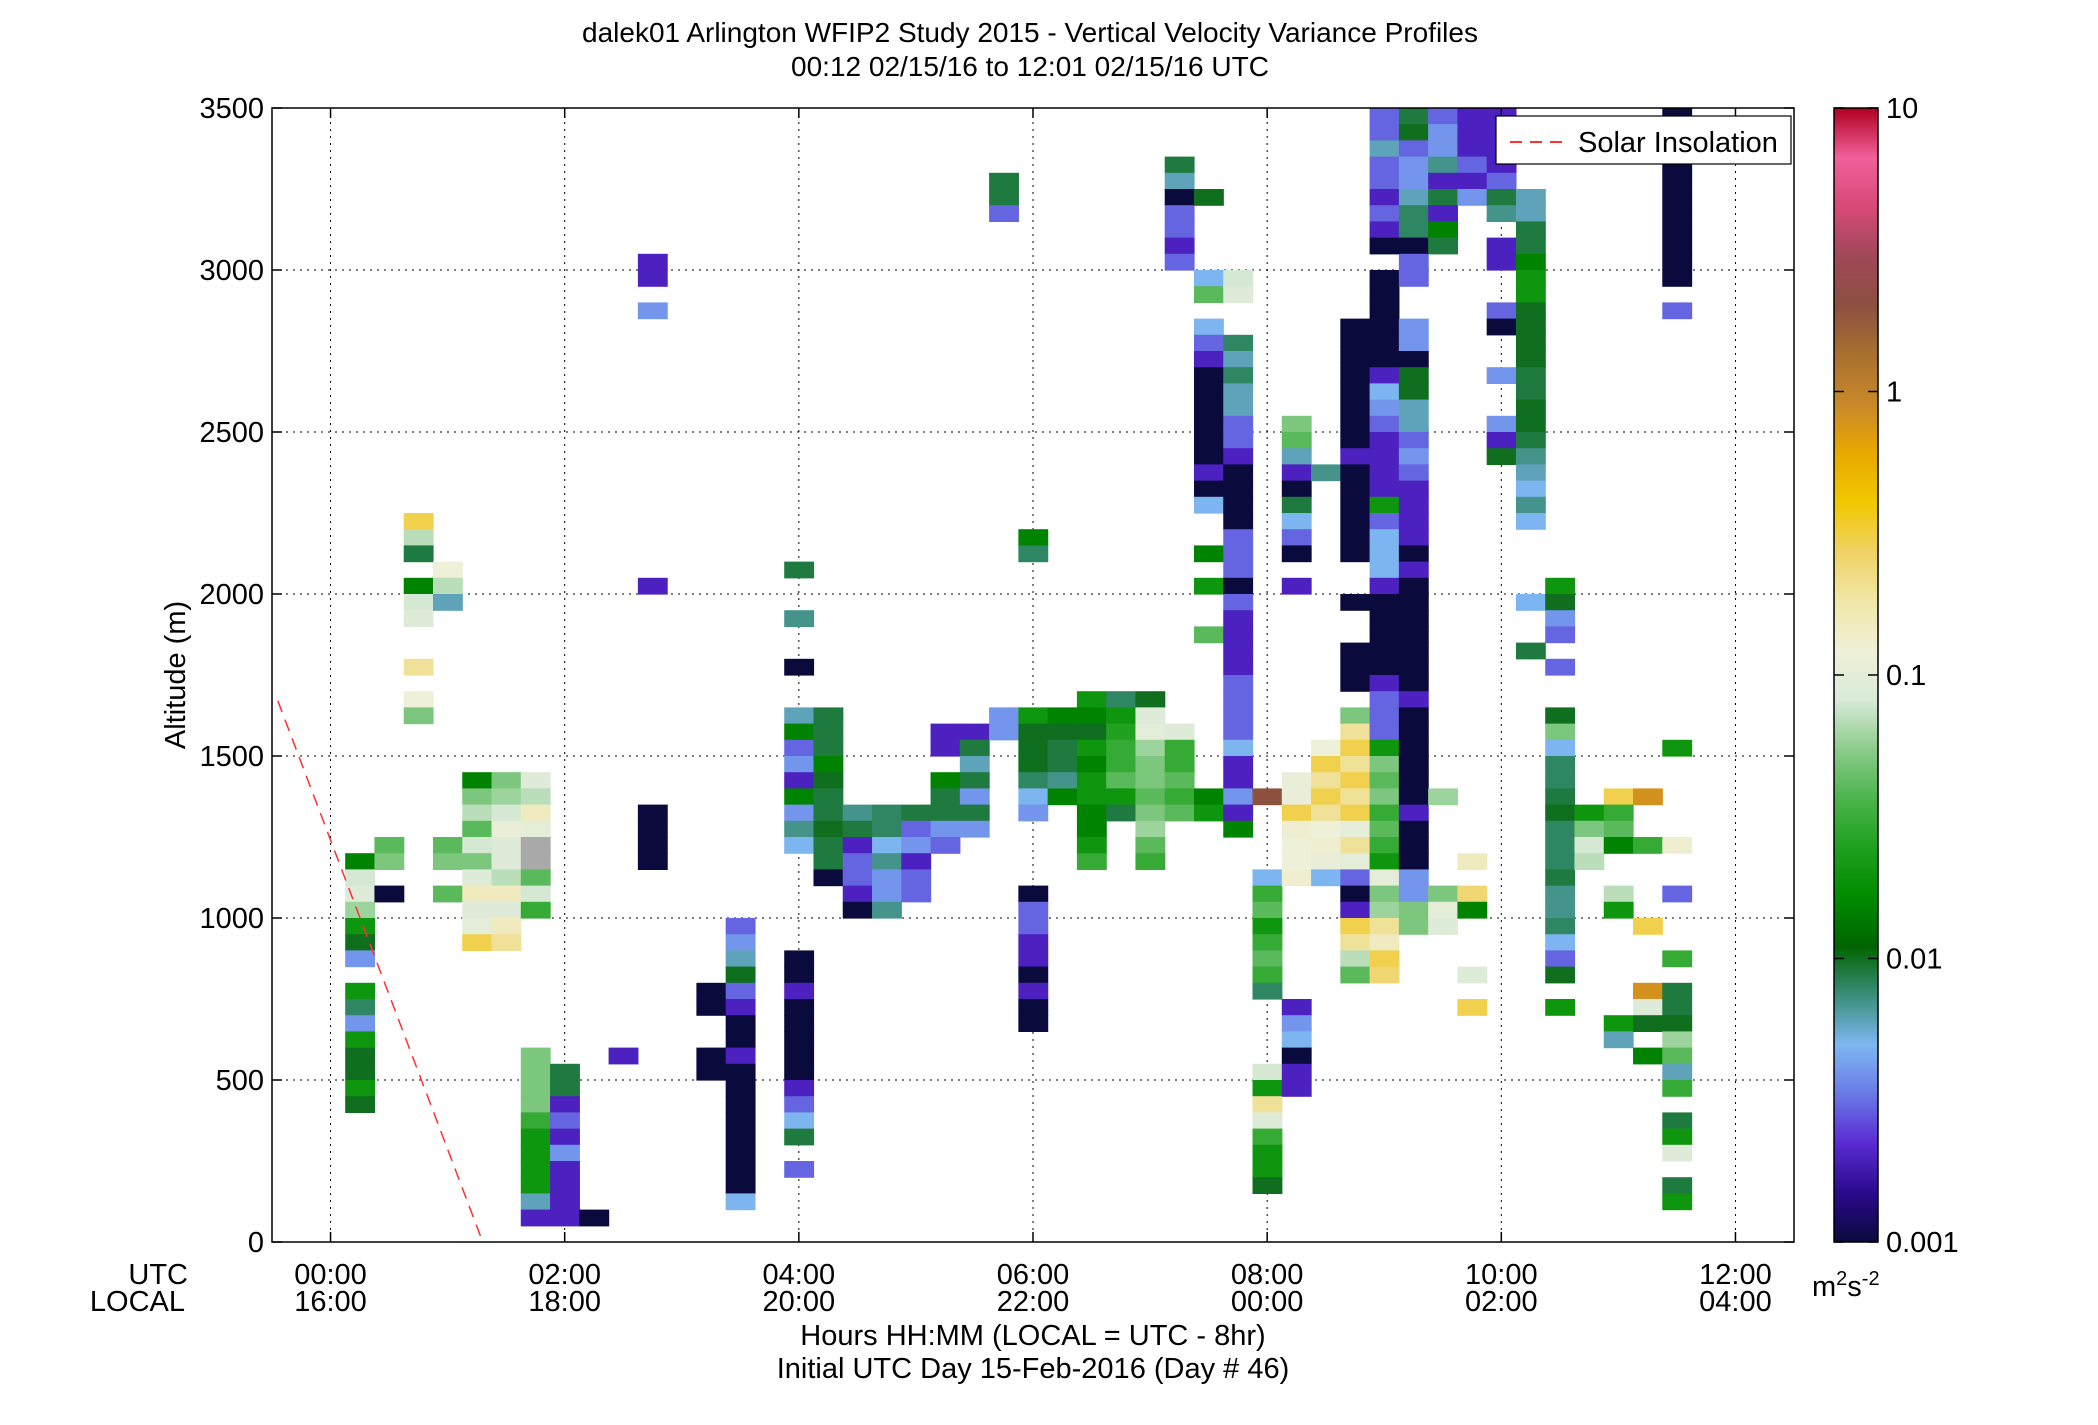  Describe the element at coordinates (1824, 1287) in the screenshot. I see `colorbar-unit-m: m` at that location.